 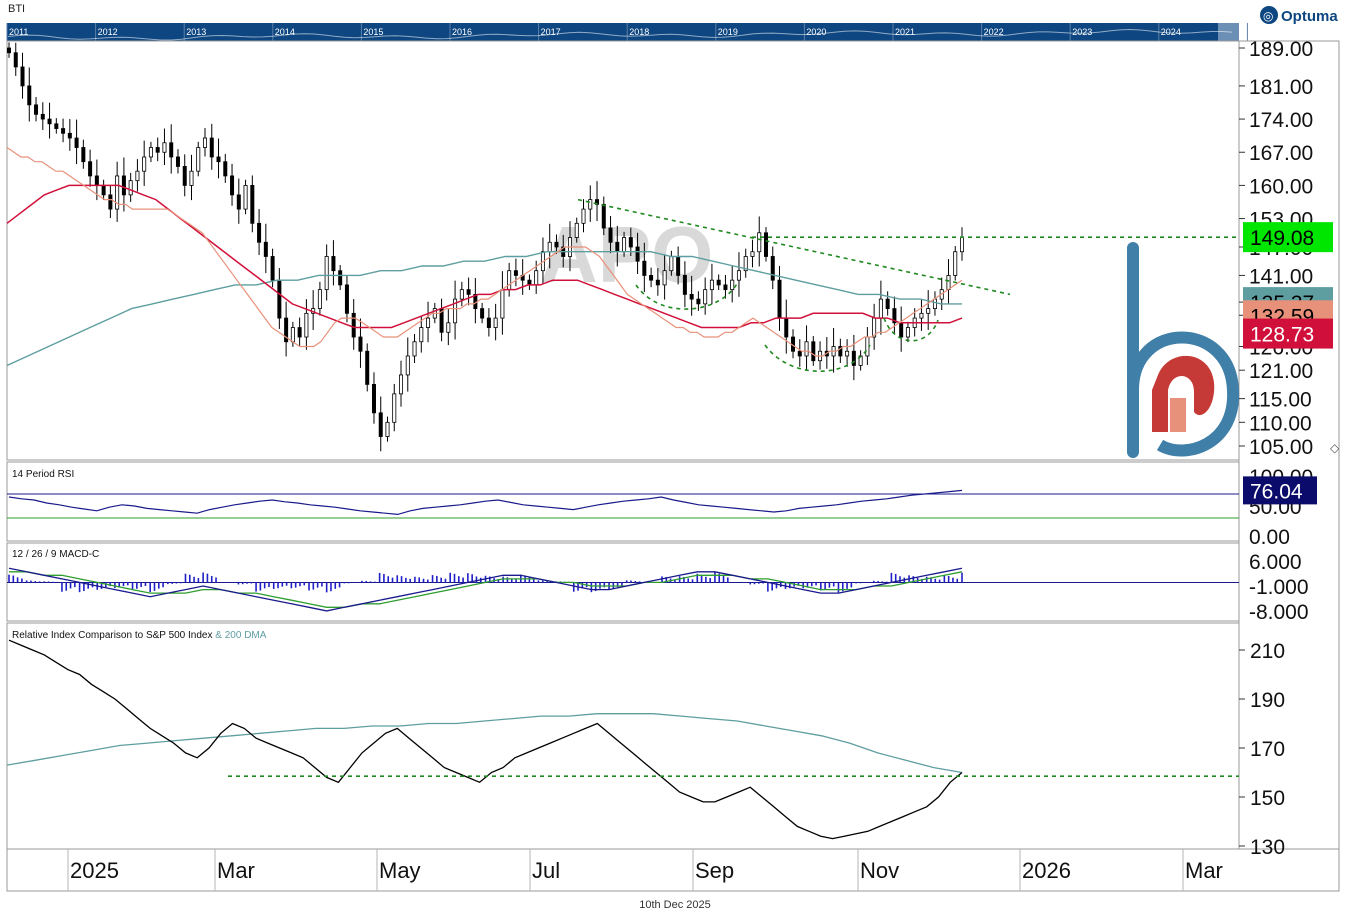 What do you see at coordinates (1309, 16) in the screenshot?
I see `brand-name: Optuma` at bounding box center [1309, 16].